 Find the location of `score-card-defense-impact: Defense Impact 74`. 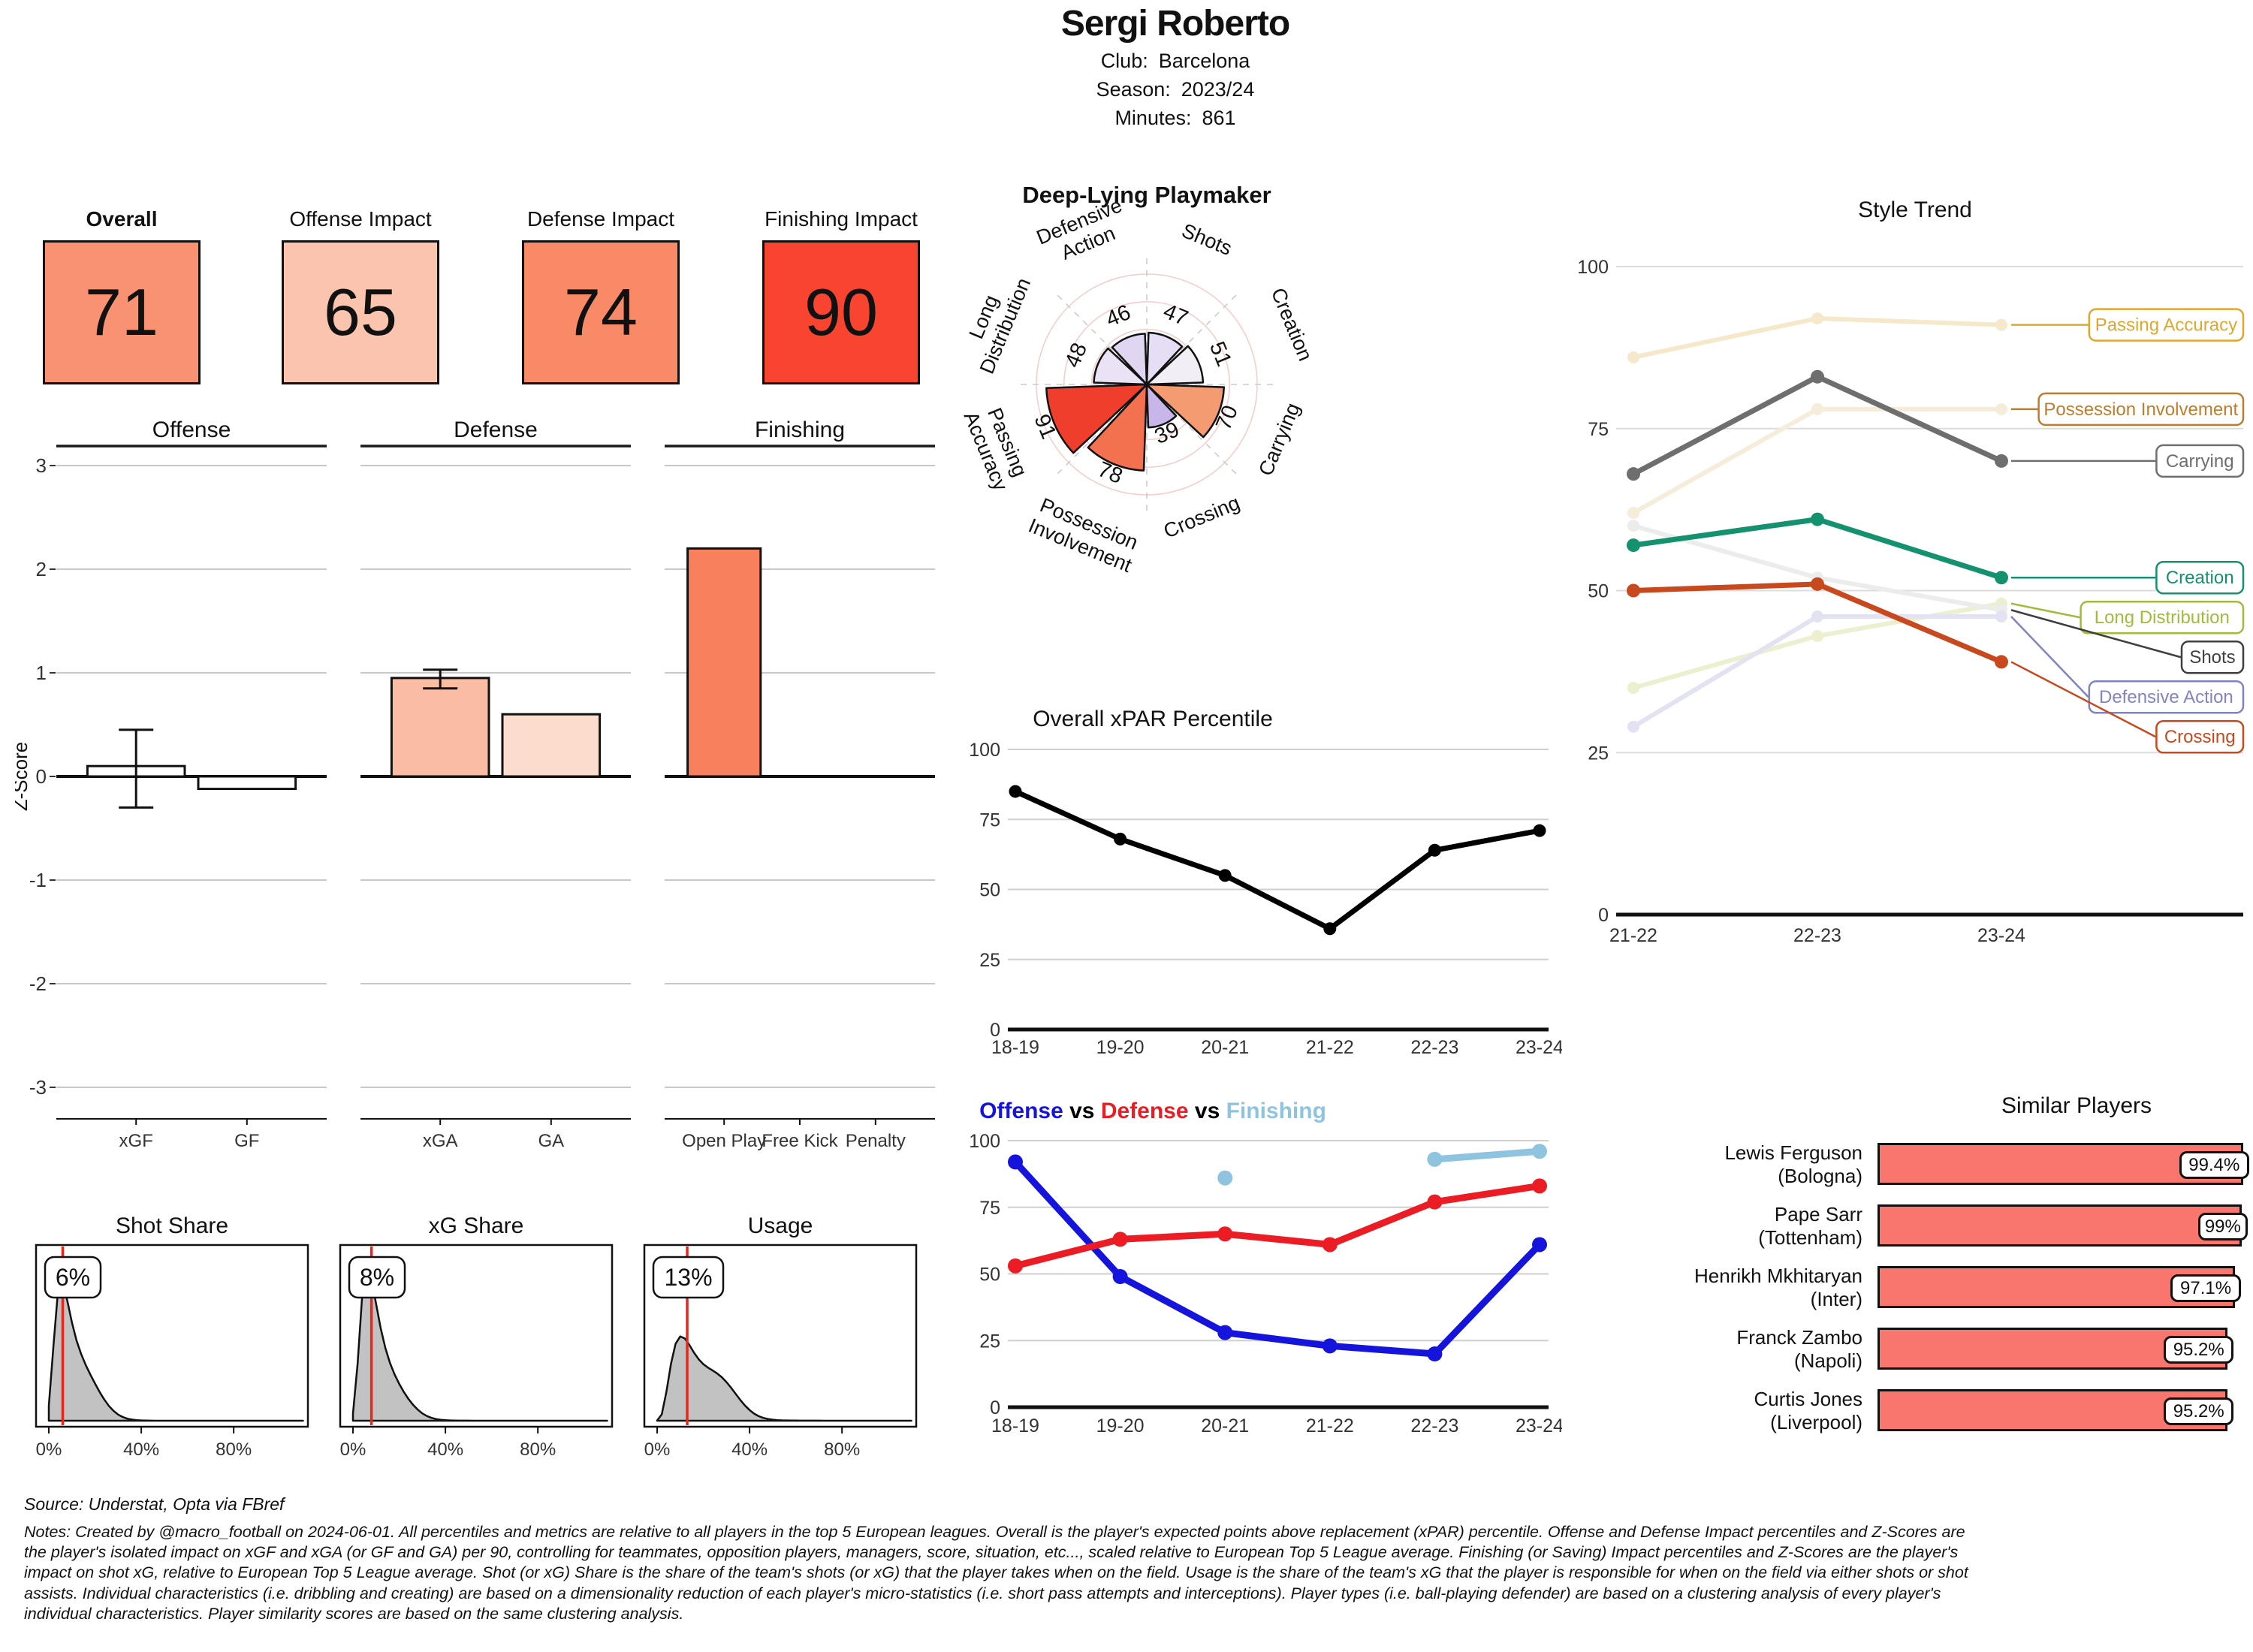

score-card-defense-impact: Defense Impact 74 is located at coordinates (601, 295).